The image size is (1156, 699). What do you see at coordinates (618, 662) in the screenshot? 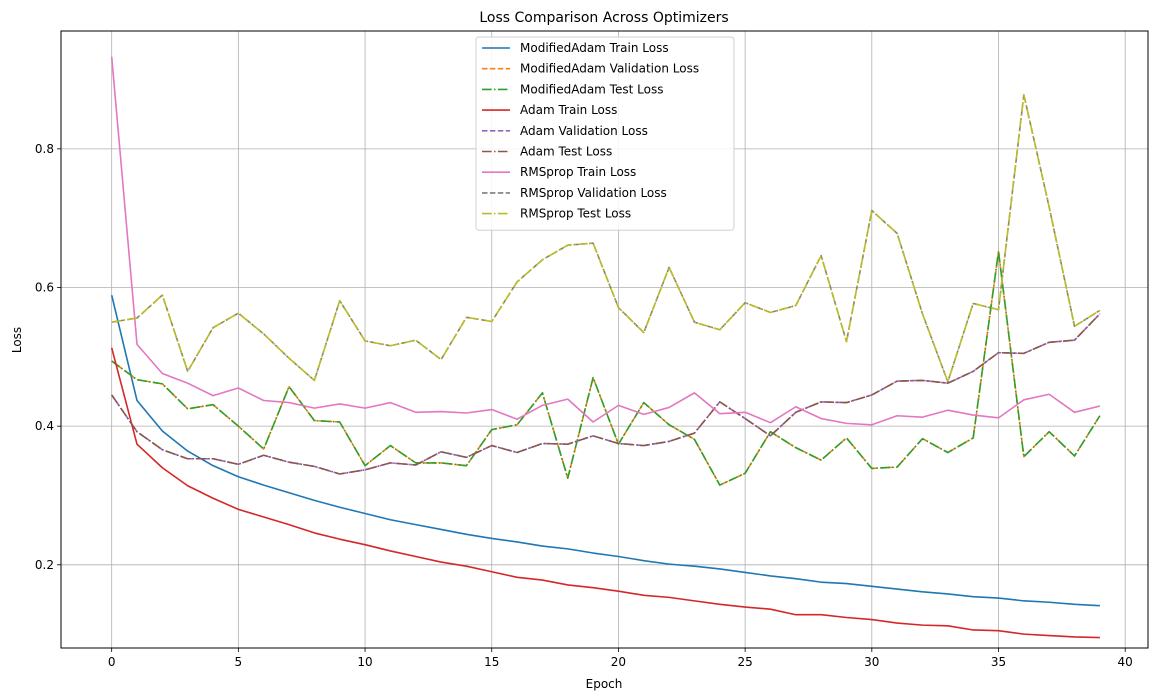
I see `x-tick-label: 20` at bounding box center [618, 662].